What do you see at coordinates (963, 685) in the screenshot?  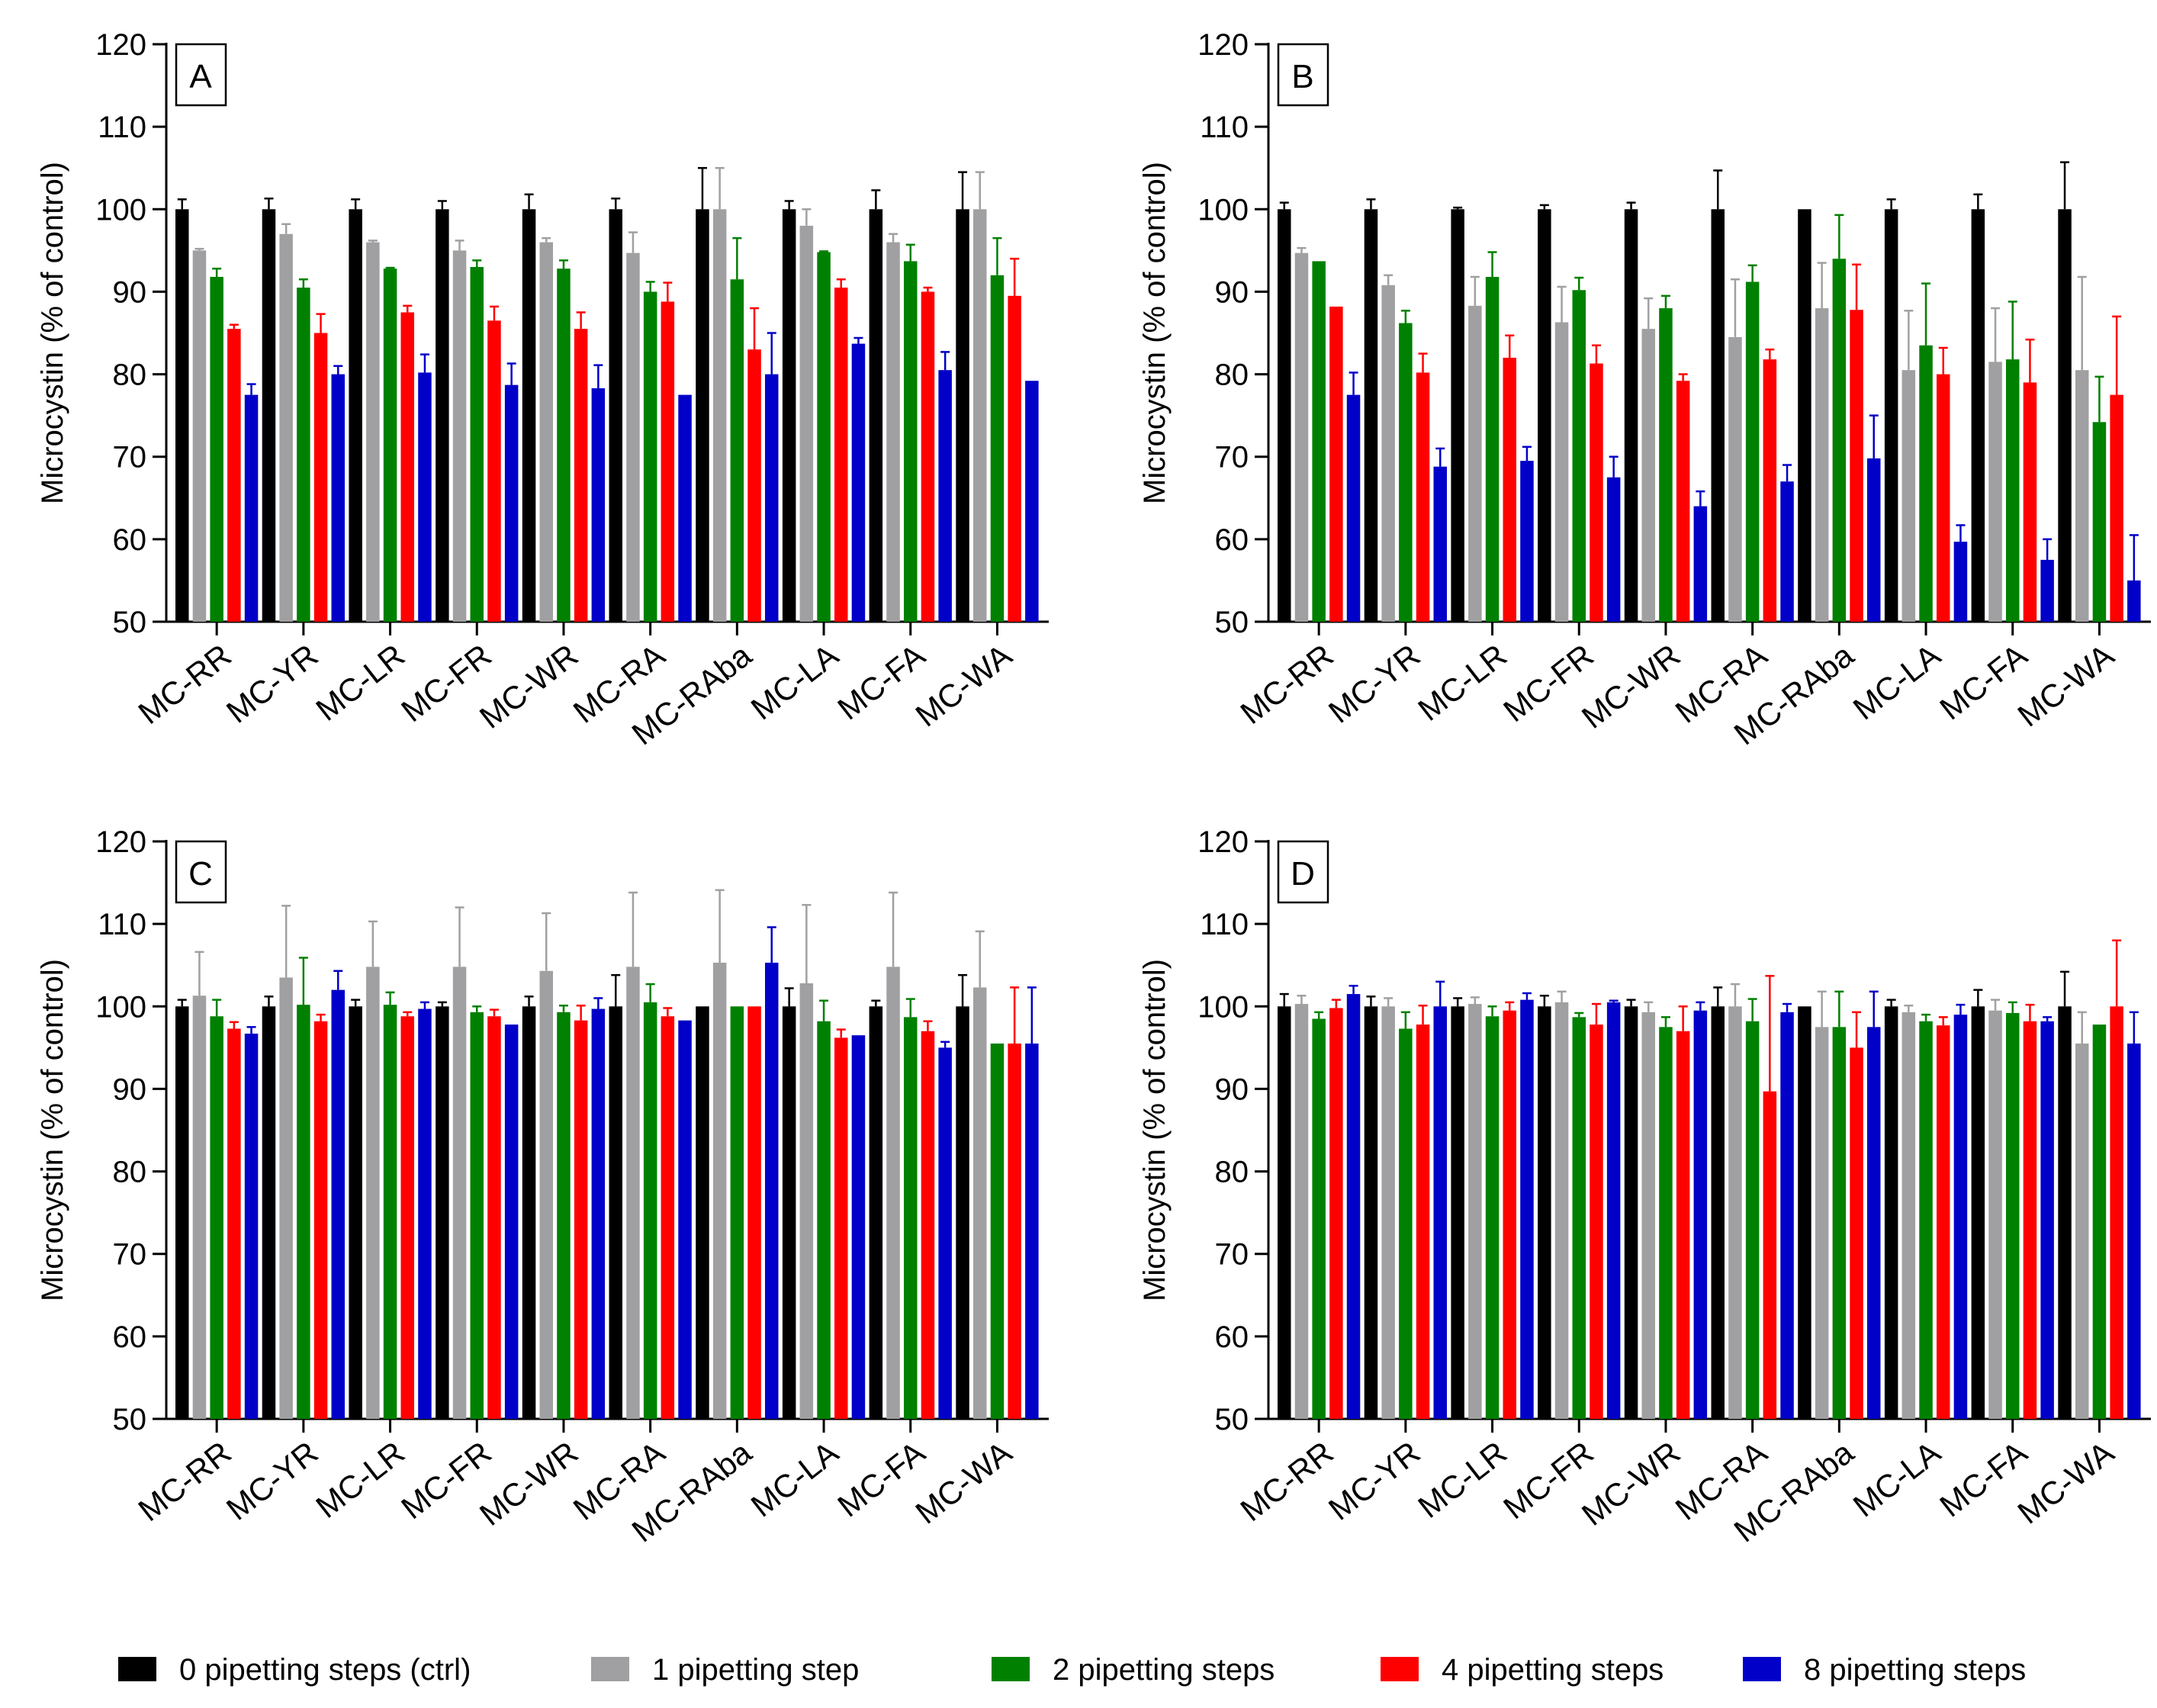 I see `x-tick-label: MC-WA` at bounding box center [963, 685].